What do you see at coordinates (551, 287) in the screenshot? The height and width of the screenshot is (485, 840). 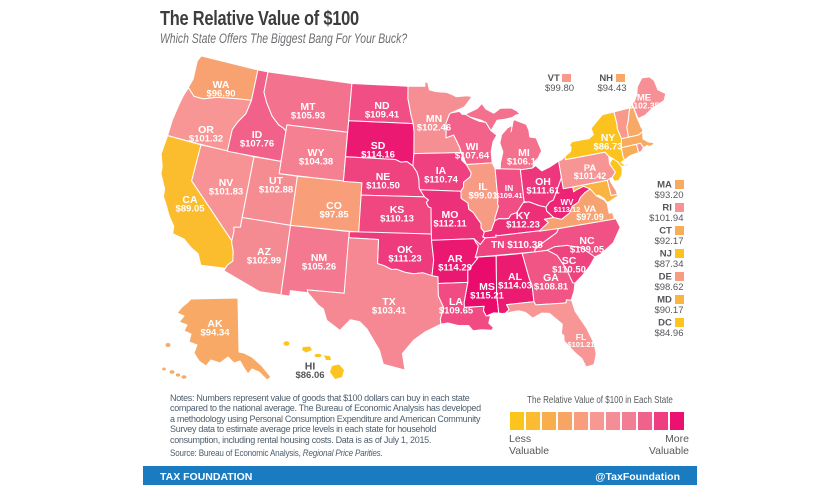 I see `svg-text: $108.81` at bounding box center [551, 287].